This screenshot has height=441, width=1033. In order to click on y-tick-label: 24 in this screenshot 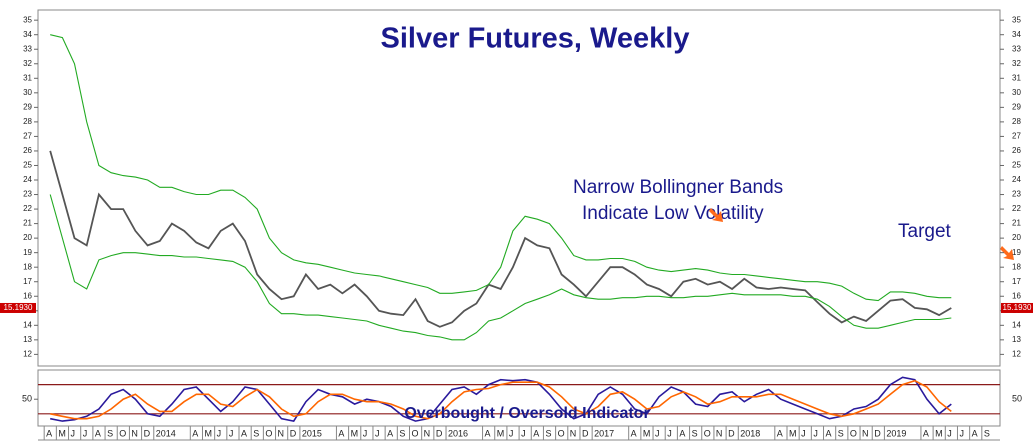, I will do `click(27, 179)`.